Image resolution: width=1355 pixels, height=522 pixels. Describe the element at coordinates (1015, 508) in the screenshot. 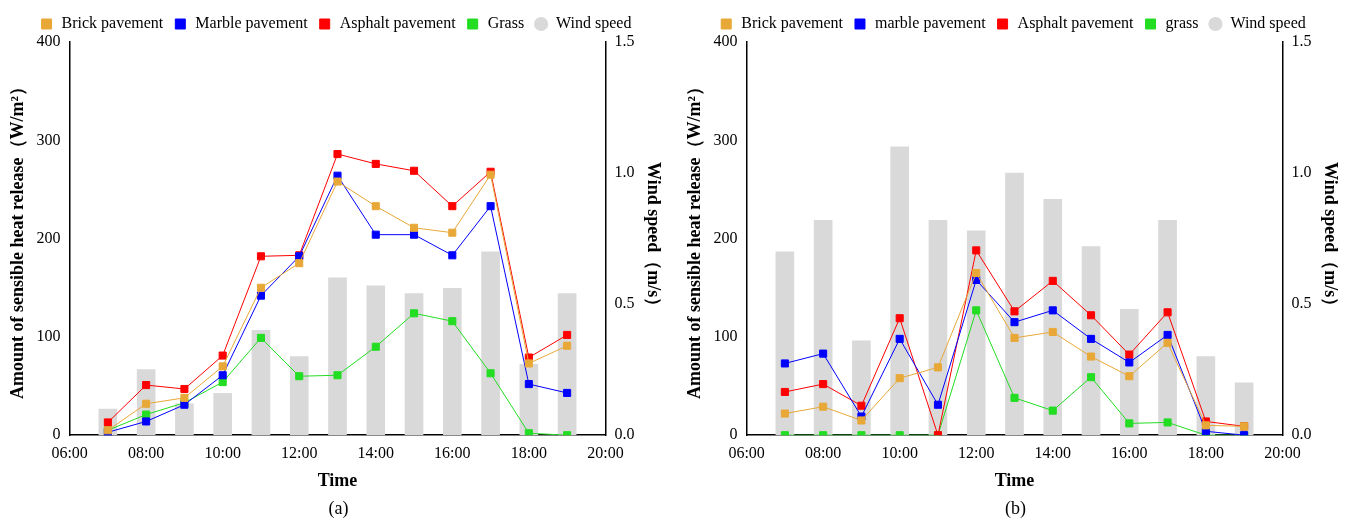

I see `text: (b)` at that location.